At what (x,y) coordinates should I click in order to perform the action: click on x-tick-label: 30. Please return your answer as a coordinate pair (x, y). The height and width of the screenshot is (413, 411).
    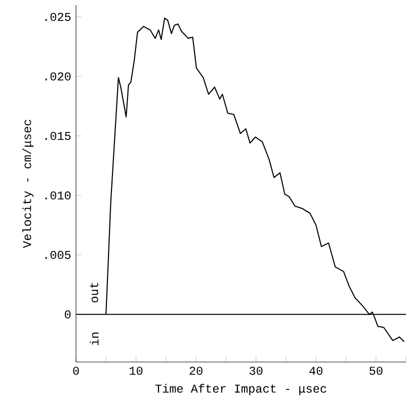
    Looking at the image, I should click on (256, 370).